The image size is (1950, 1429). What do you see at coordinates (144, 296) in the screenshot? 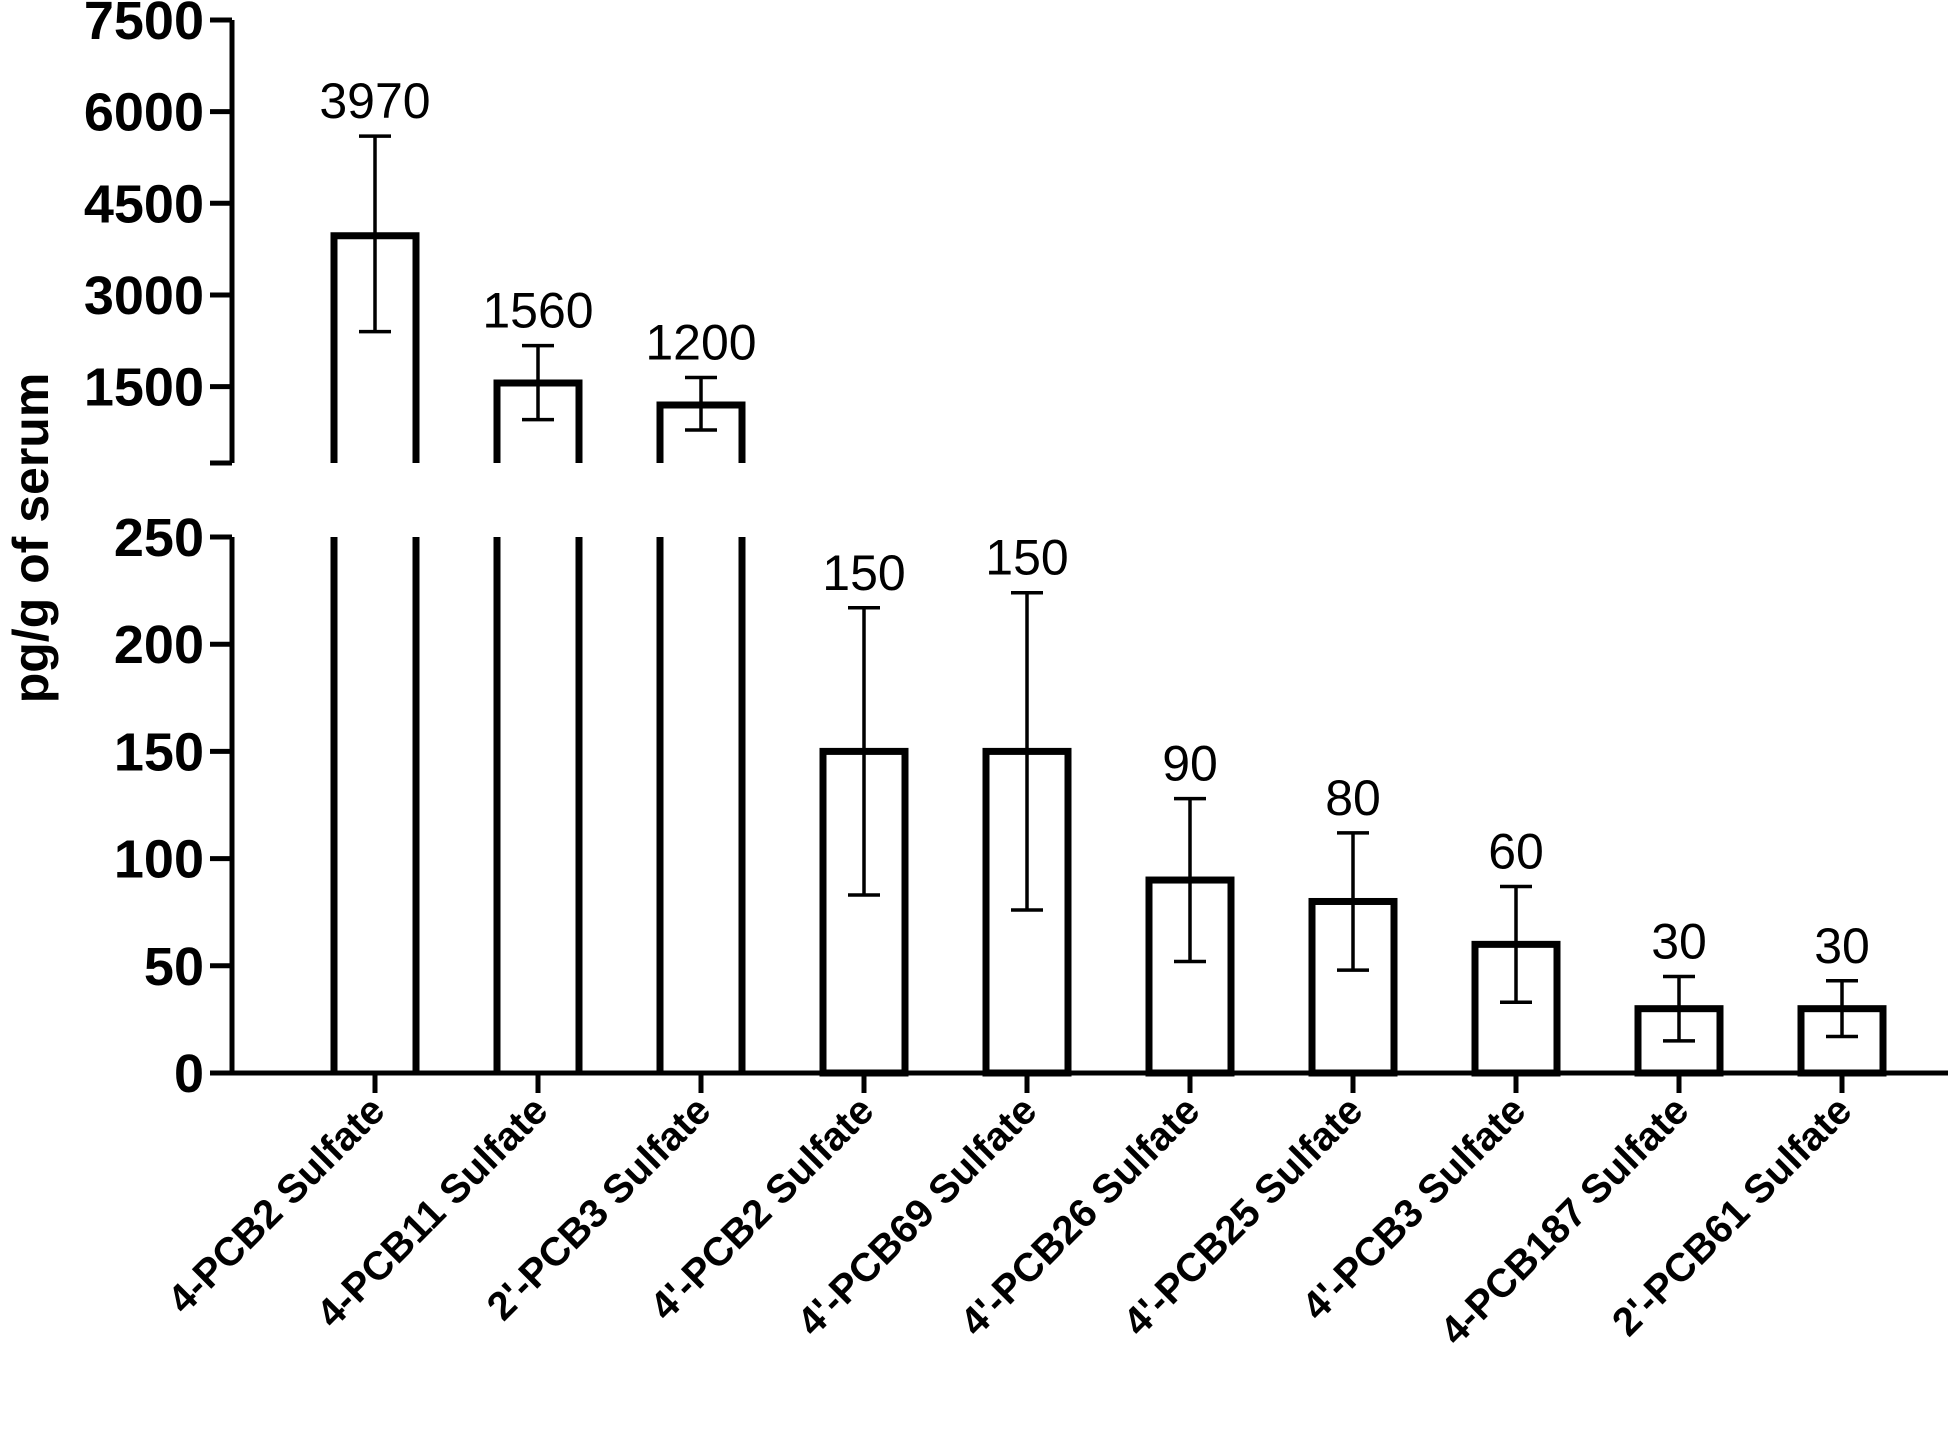
I see `y-tick-label: 3000` at bounding box center [144, 296].